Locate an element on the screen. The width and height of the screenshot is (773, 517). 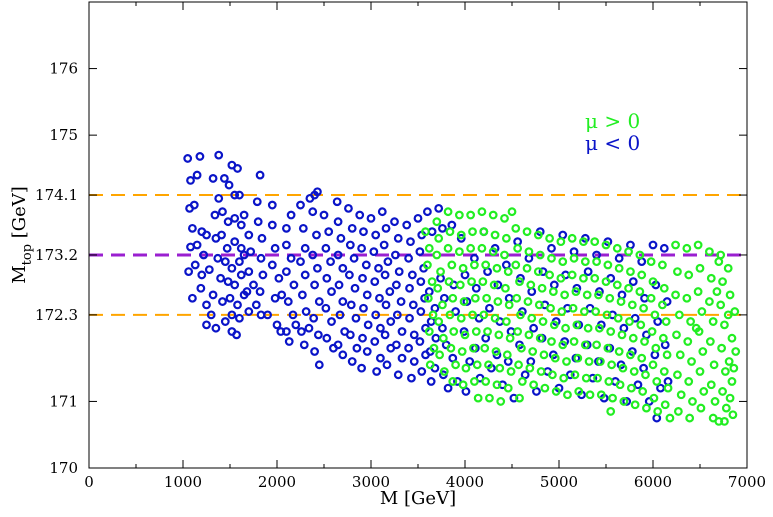
y-axis-title: Mtop [GeV] is located at coordinates (22, 235).